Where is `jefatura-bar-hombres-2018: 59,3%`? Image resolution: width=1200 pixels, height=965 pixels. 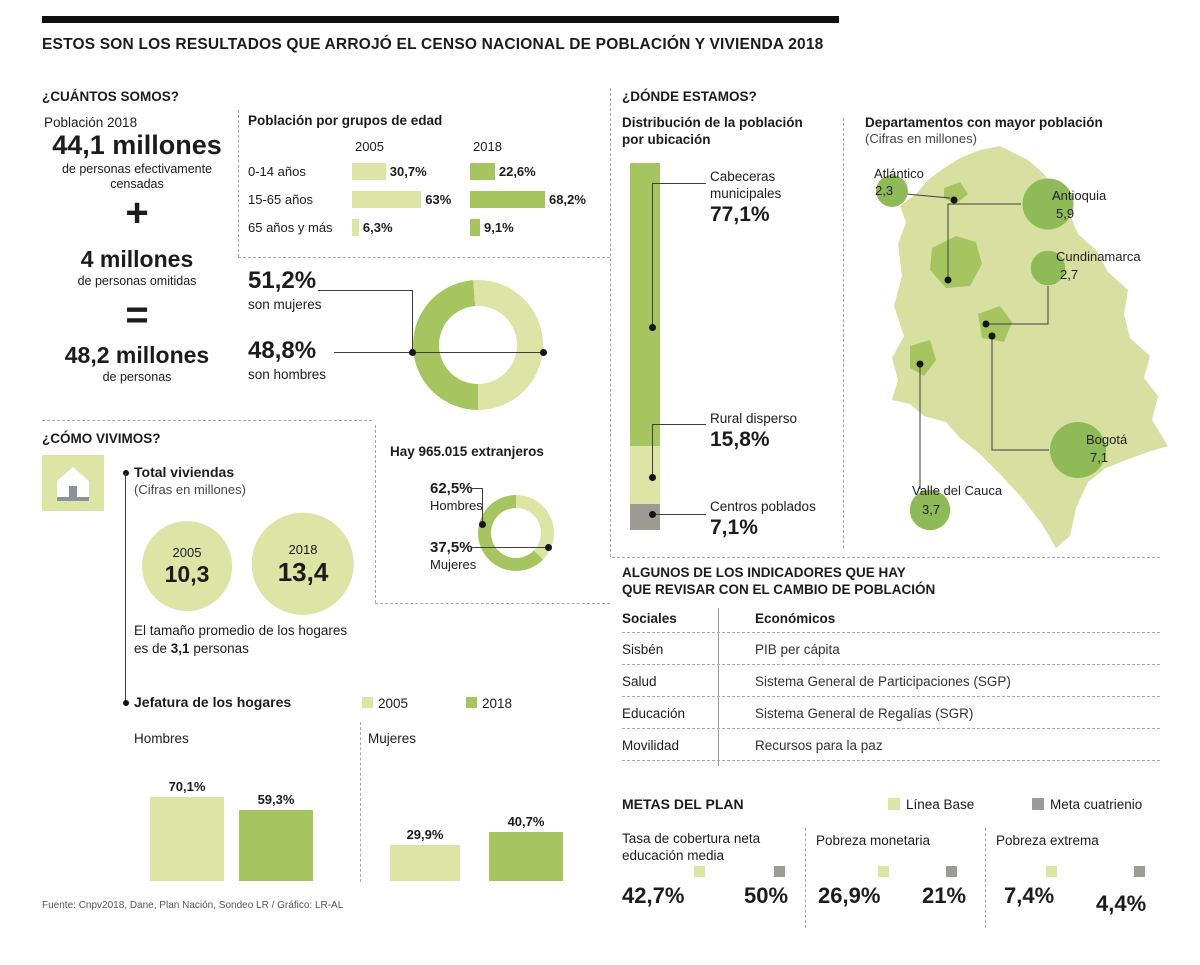
jefatura-bar-hombres-2018: 59,3% is located at coordinates (276, 836).